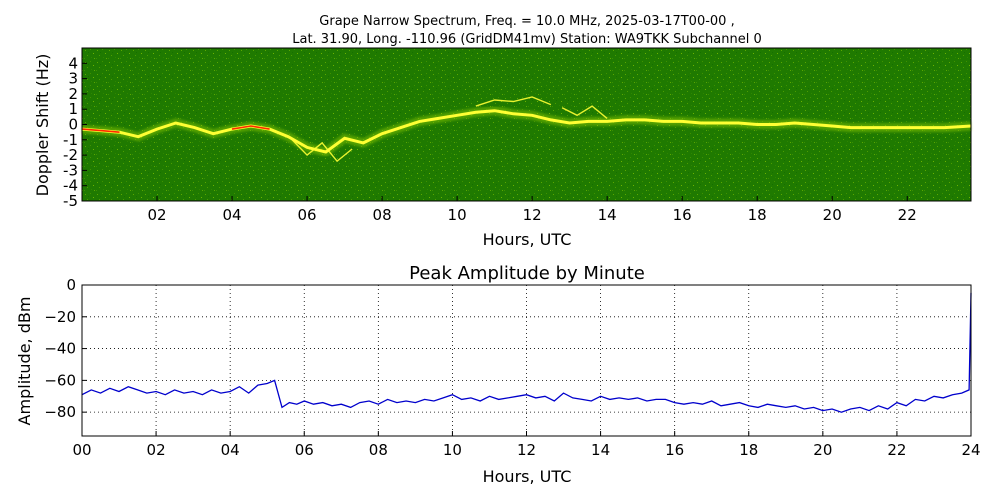 The width and height of the screenshot is (1000, 500). I want to click on spec-xtick-label: 10, so click(457, 215).